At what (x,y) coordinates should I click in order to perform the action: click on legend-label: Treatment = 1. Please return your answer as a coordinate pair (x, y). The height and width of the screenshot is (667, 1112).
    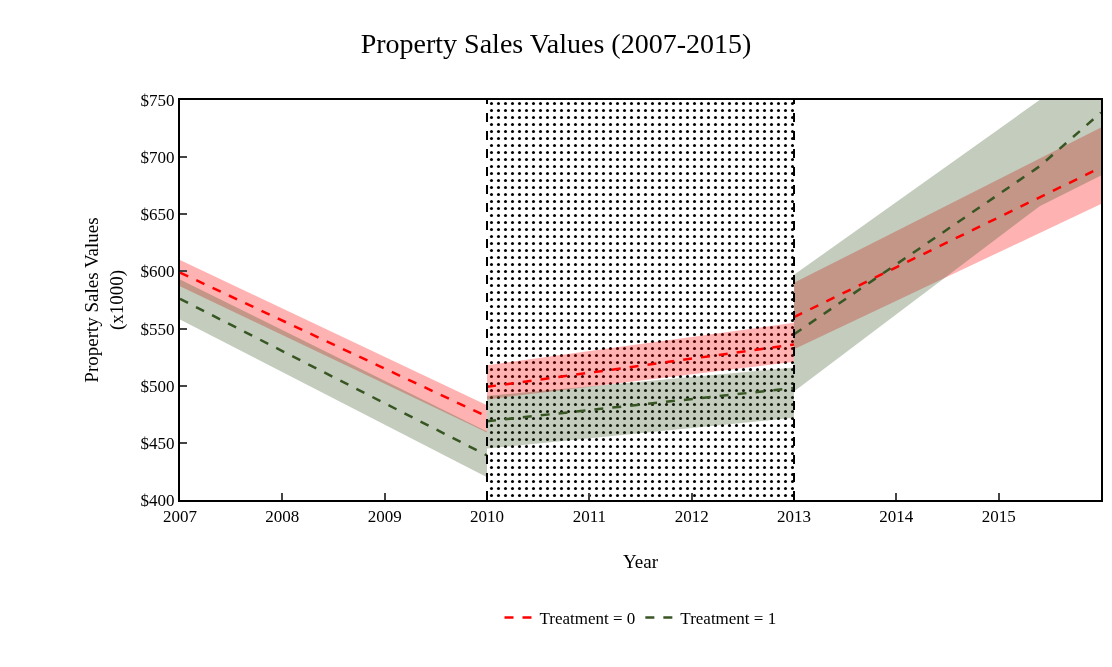
    Looking at the image, I should click on (728, 619).